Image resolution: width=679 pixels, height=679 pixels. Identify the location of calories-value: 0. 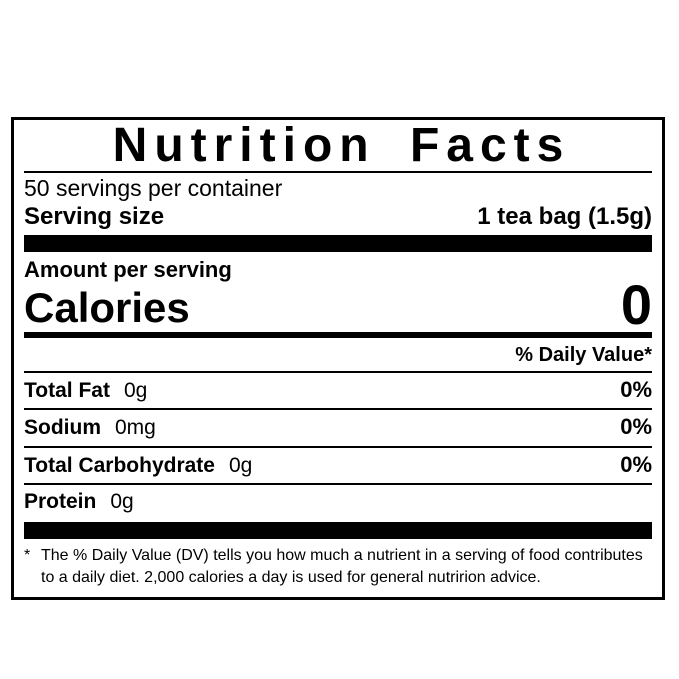
(636, 304).